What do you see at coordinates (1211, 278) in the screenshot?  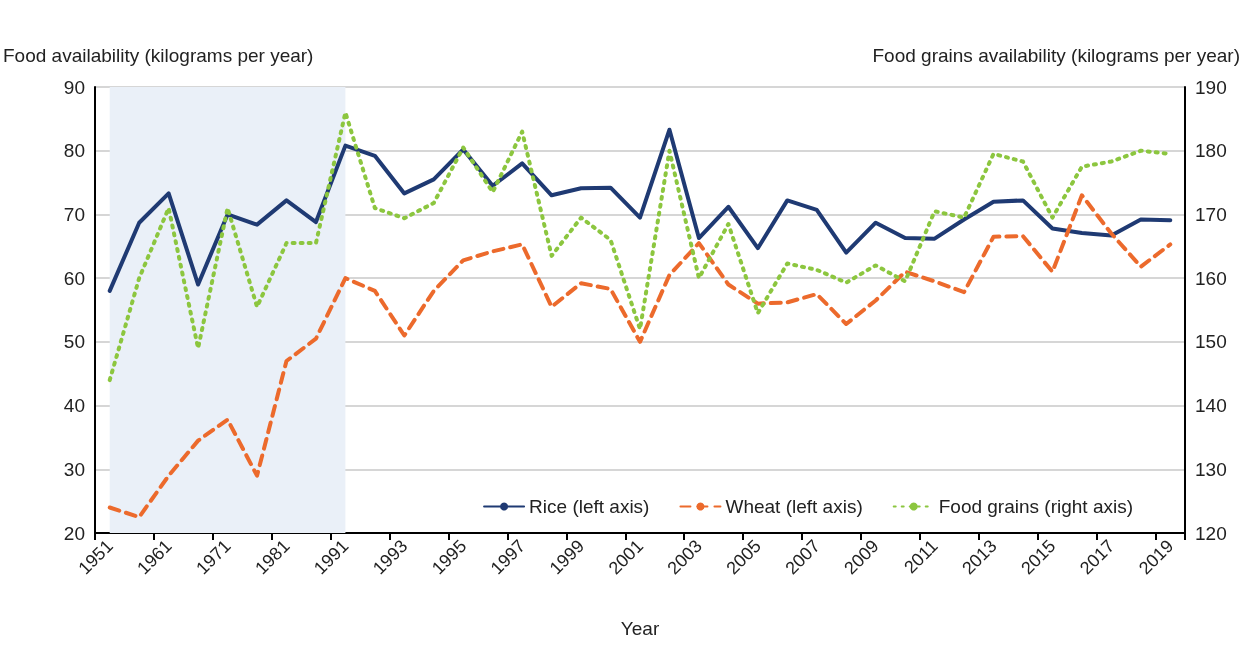 I see `y2-tick-label: 160` at bounding box center [1211, 278].